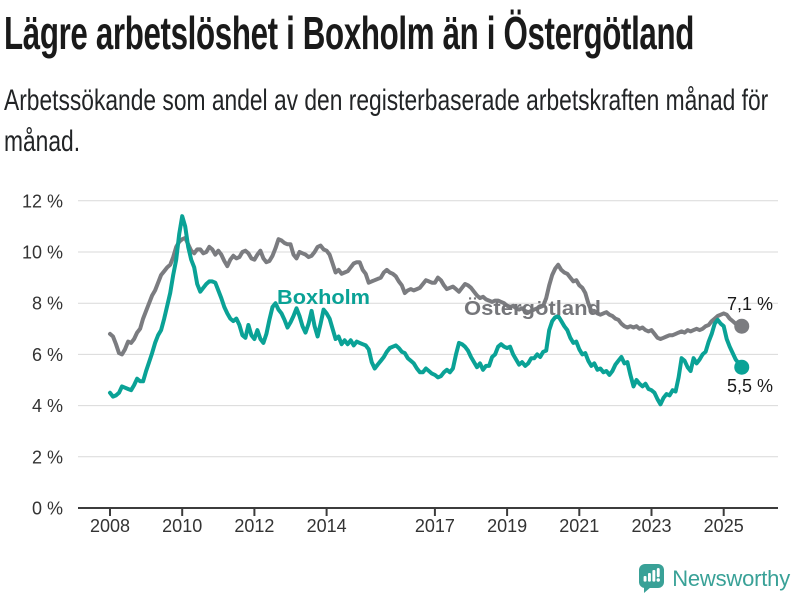 This screenshot has width=800, height=600. What do you see at coordinates (742, 367) in the screenshot?
I see `chart-end-dot-boxholm` at bounding box center [742, 367].